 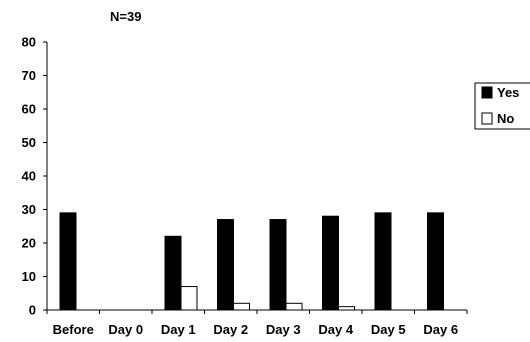 I want to click on x-tick-label: Day 3, so click(x=283, y=329).